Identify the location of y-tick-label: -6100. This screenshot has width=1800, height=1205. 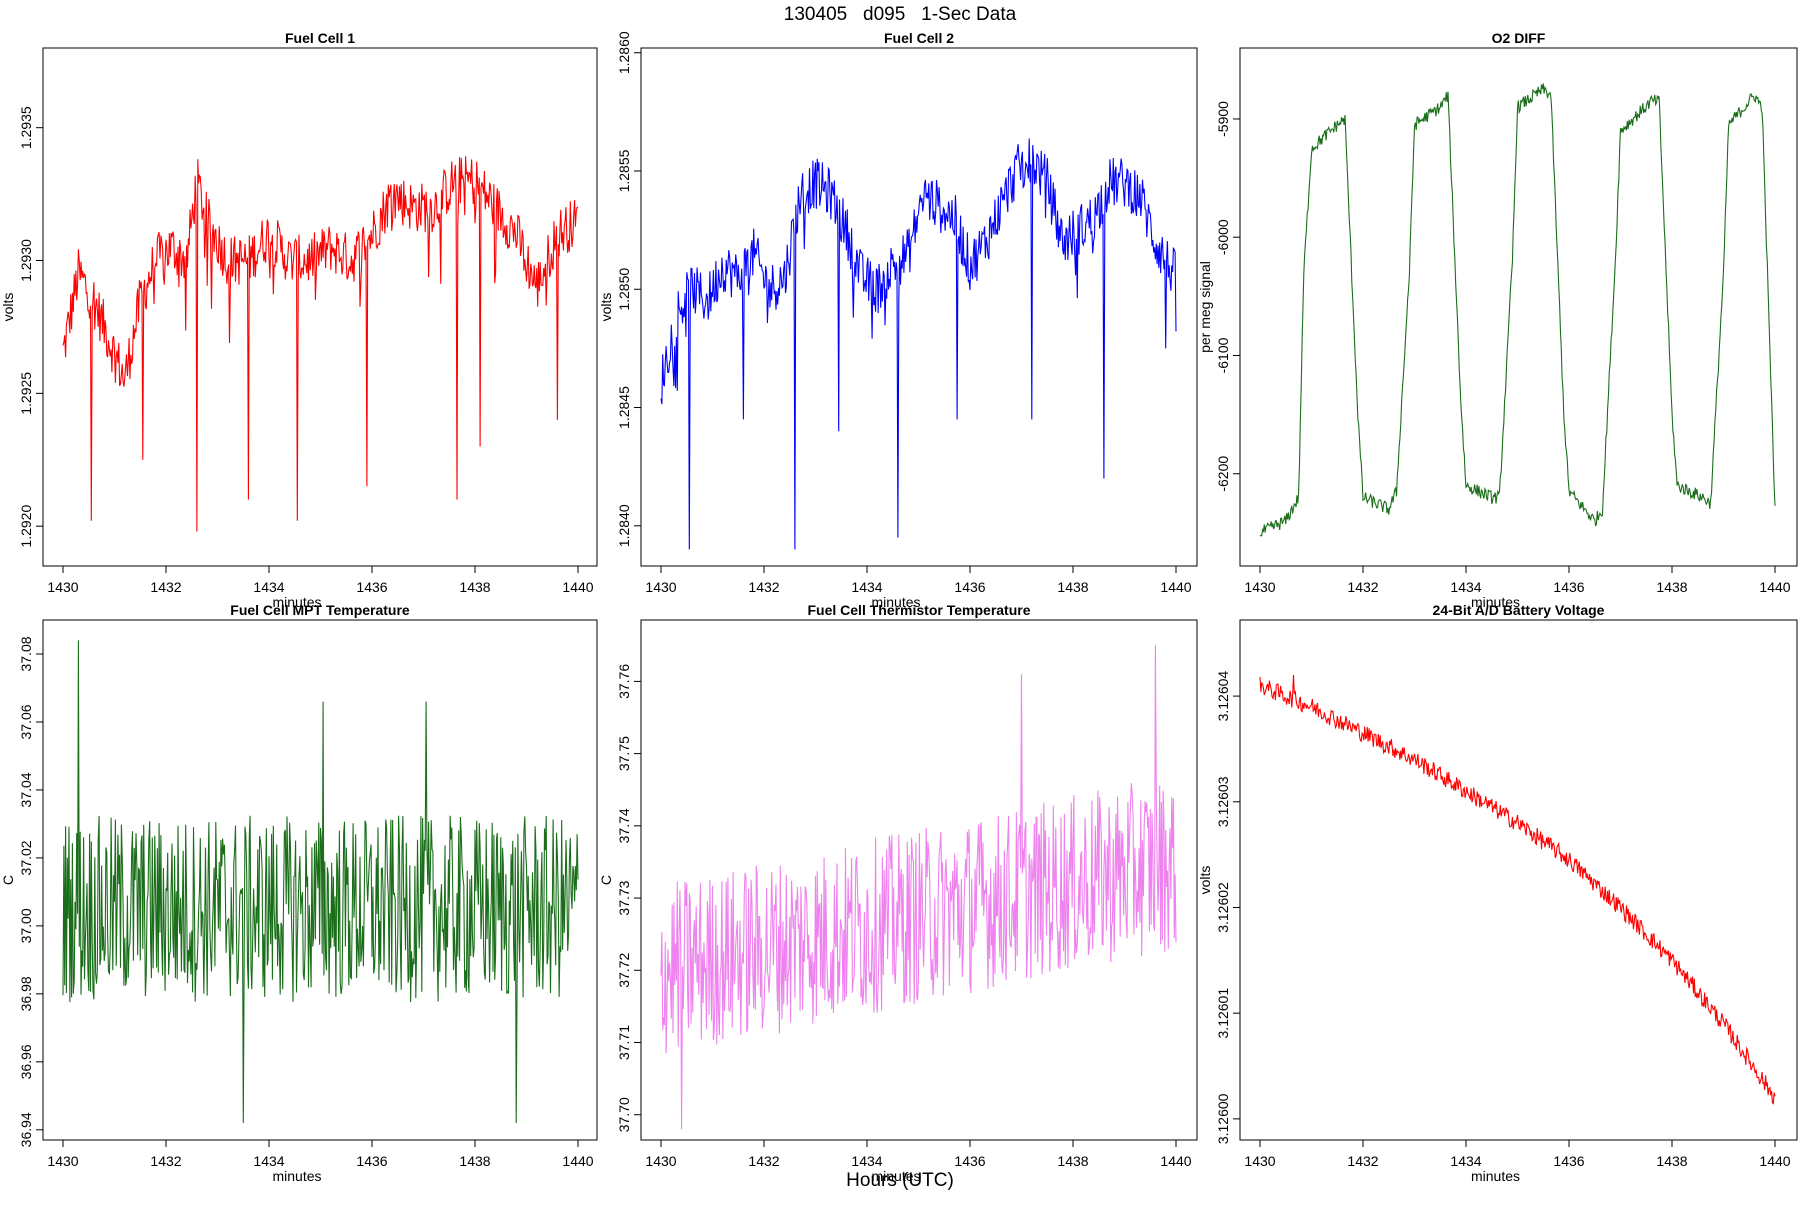
(1223, 355).